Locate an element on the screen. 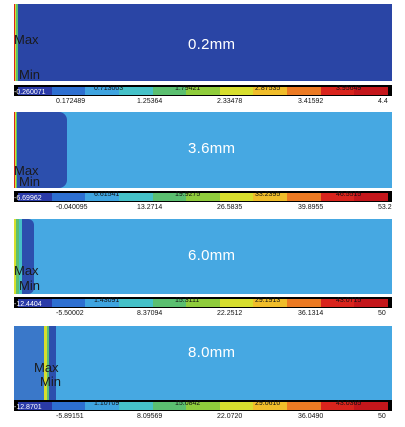 This screenshot has height=427, width=405. edge-stripe-blue is located at coordinates (52, 363).